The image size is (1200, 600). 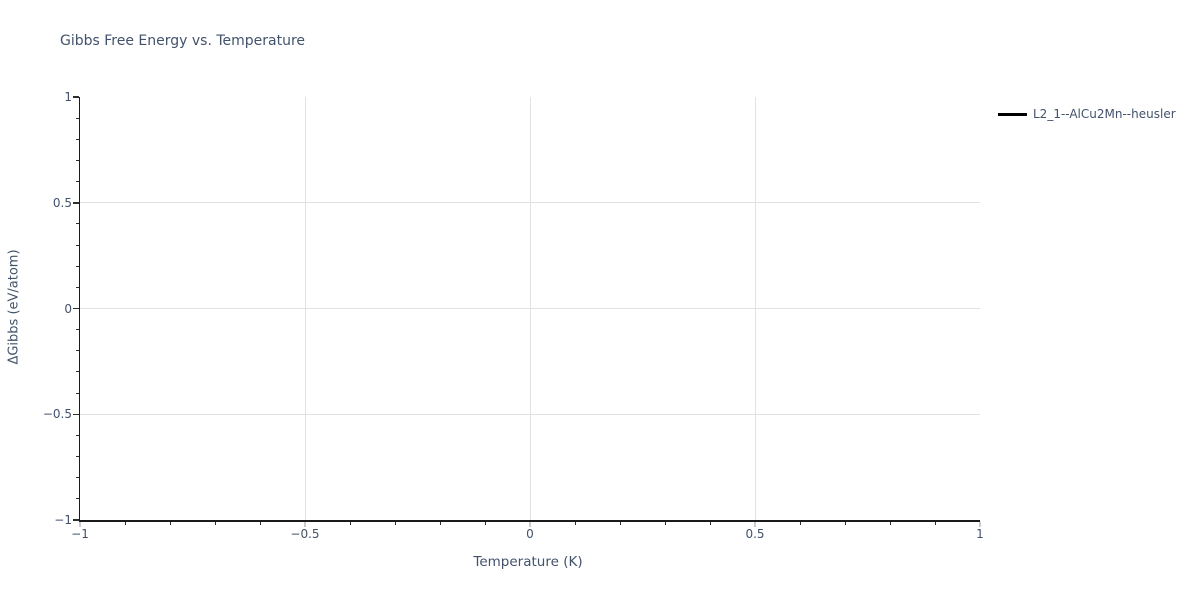 I want to click on x-tick-label: 0.5, so click(x=755, y=534).